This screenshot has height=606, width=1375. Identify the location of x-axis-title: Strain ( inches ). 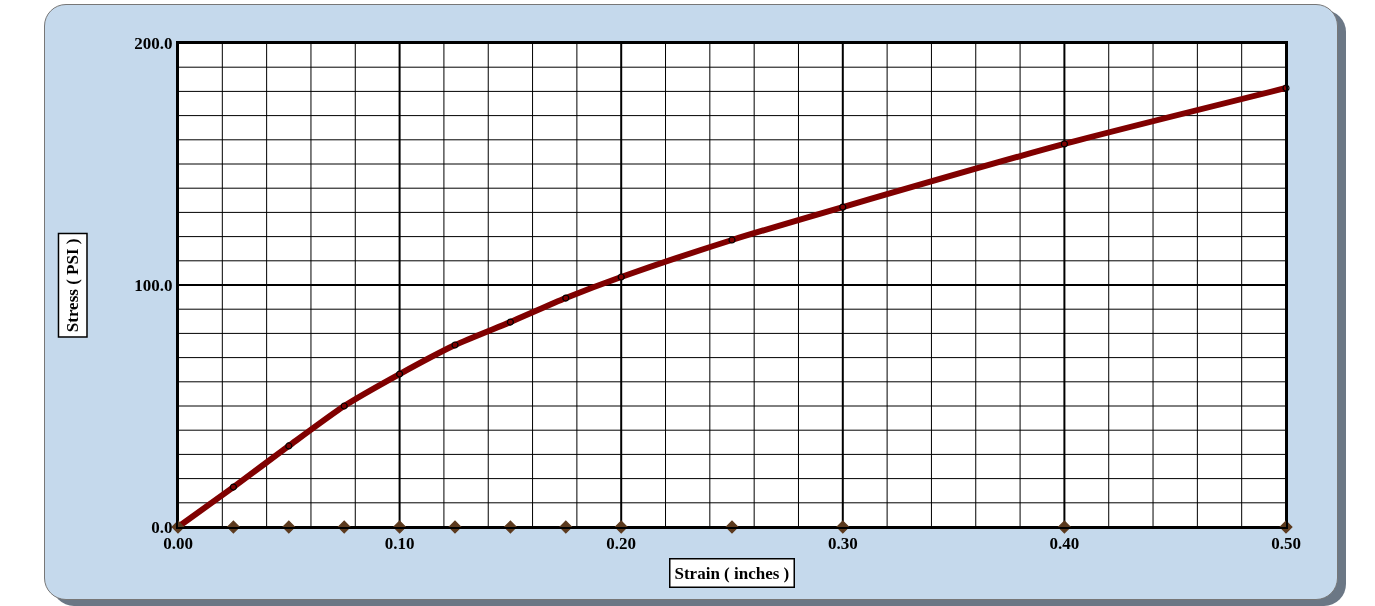
(732, 573).